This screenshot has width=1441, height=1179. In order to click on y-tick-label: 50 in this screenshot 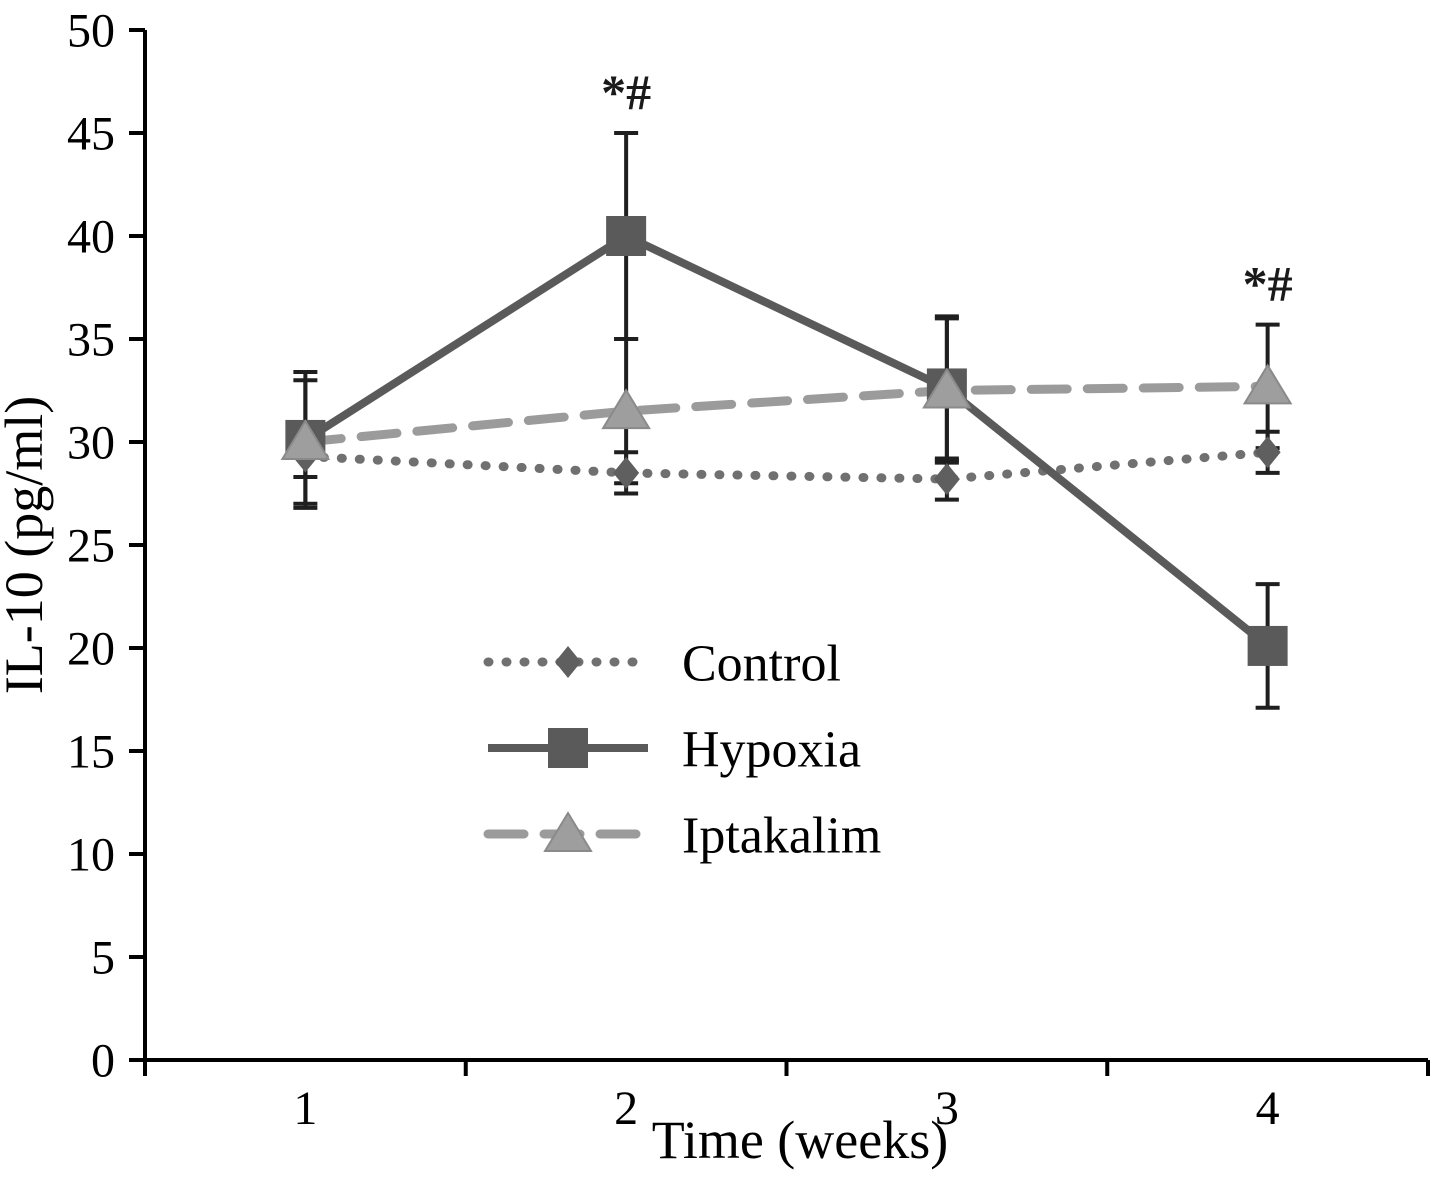, I will do `click(91, 30)`.